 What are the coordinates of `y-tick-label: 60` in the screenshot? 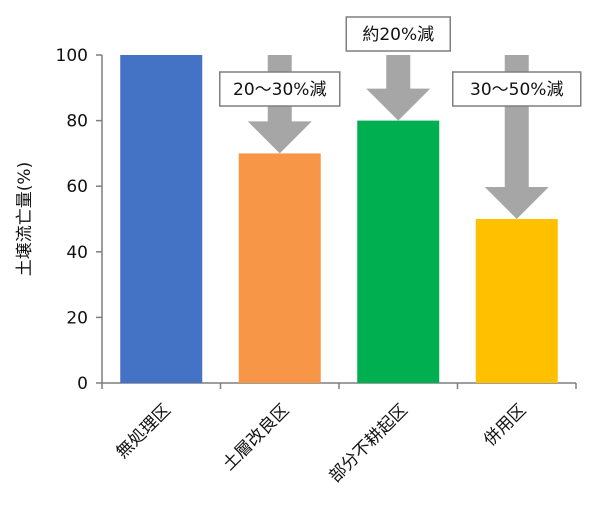 It's located at (77, 187).